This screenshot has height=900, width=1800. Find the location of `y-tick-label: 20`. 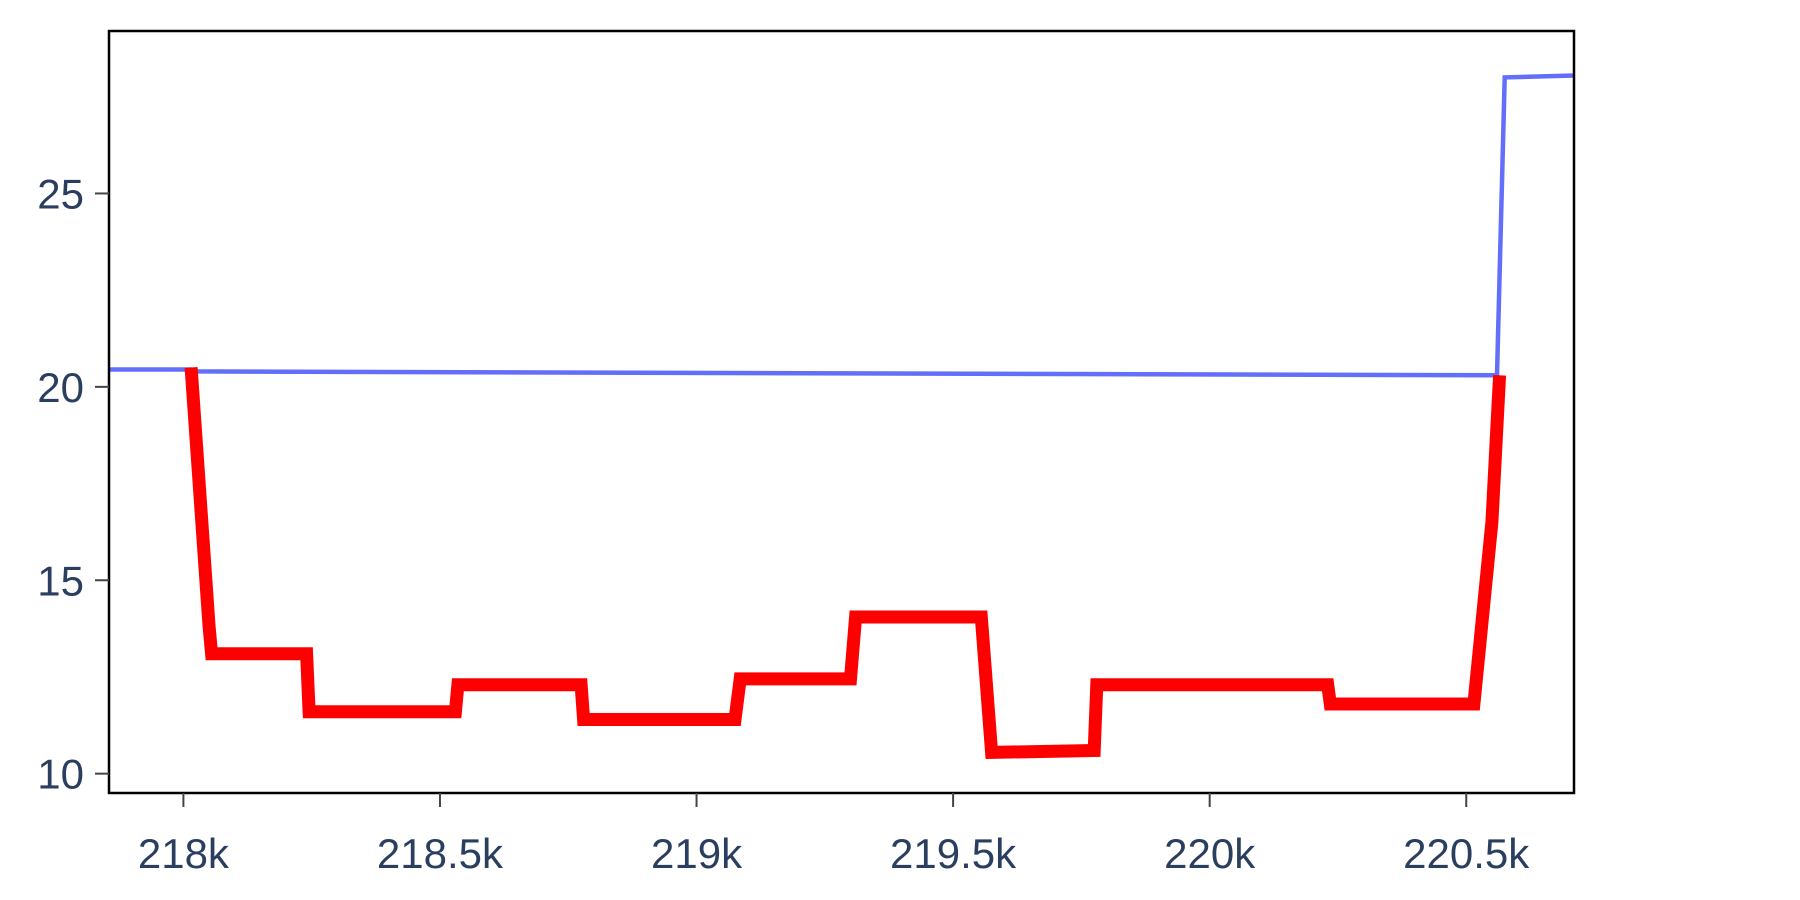

y-tick-label: 20 is located at coordinates (60, 387).